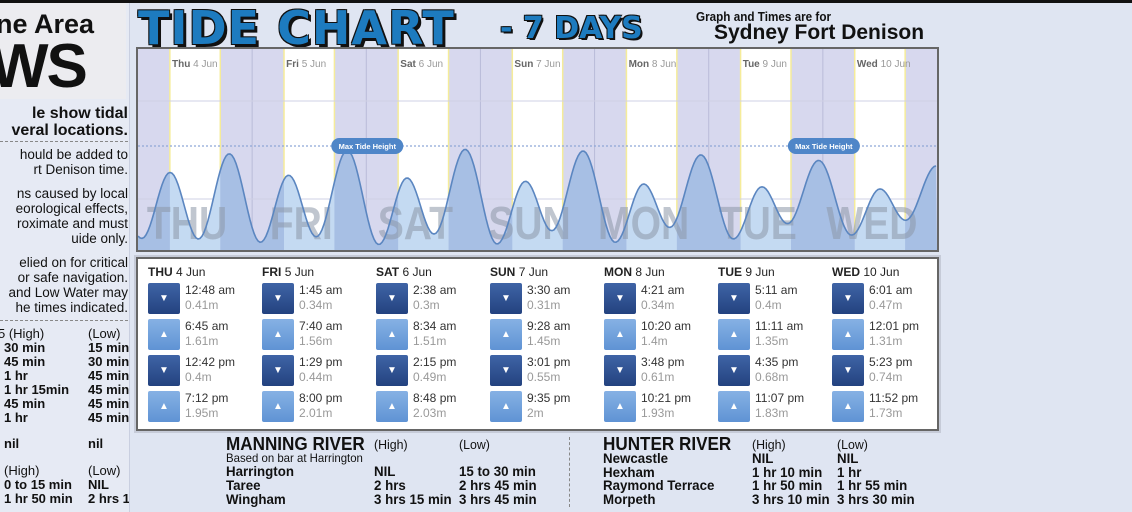 This screenshot has width=1132, height=512. Describe the element at coordinates (435, 362) in the screenshot. I see `tide-time: 2:15 pm` at that location.